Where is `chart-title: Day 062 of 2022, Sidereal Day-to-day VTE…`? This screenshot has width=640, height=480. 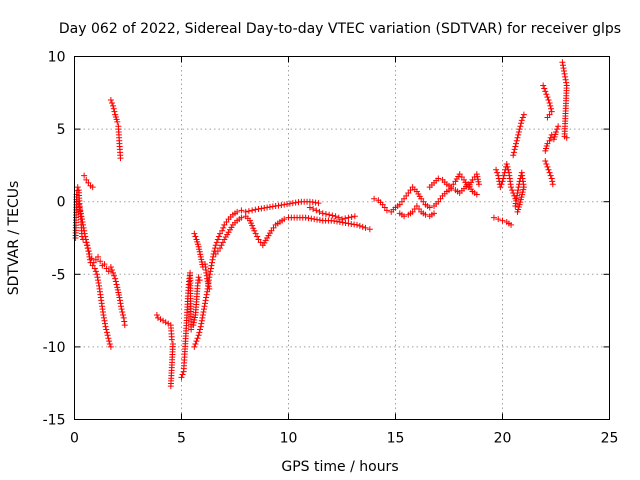 chart-title: Day 062 of 2022, Sidereal Day-to-day VTE… is located at coordinates (340, 29).